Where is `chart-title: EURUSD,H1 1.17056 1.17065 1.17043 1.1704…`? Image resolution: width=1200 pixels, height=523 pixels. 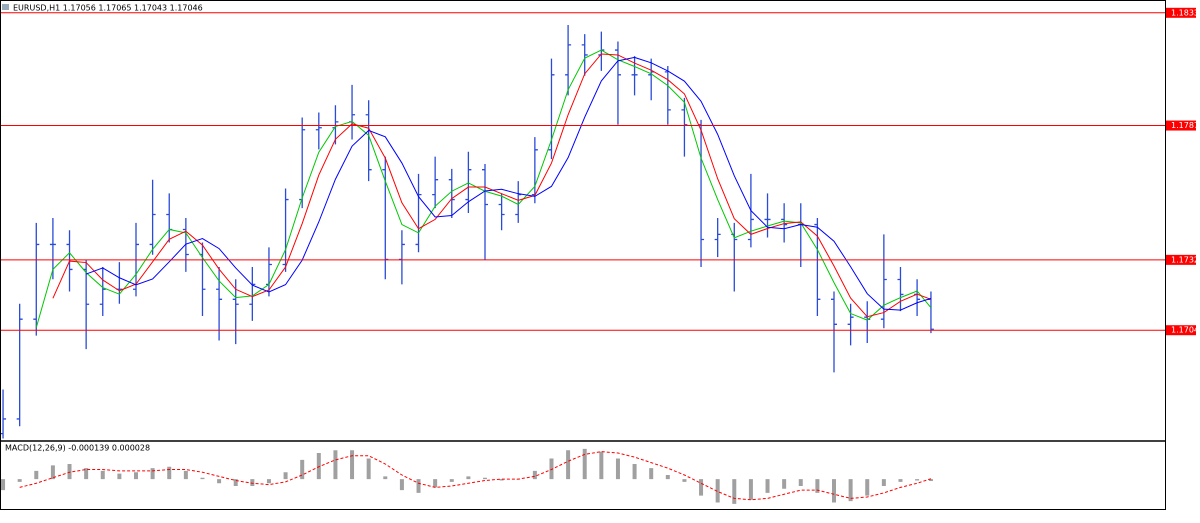 chart-title: EURUSD,H1 1.17056 1.17065 1.17043 1.1704… is located at coordinates (108, 8).